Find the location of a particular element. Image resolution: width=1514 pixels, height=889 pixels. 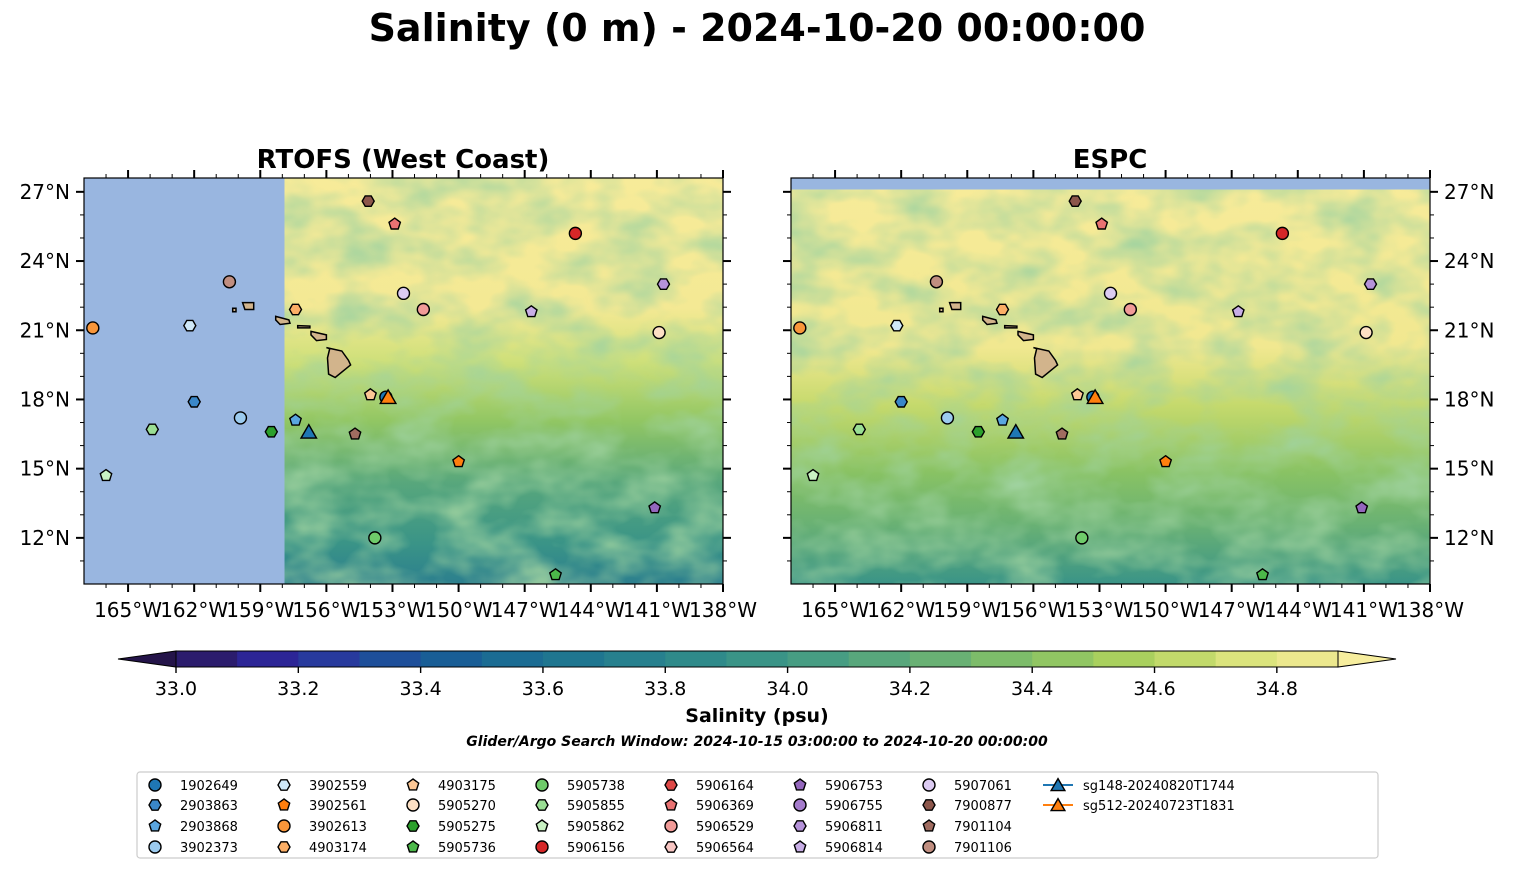

legend-label: 7900877 is located at coordinates (983, 806).